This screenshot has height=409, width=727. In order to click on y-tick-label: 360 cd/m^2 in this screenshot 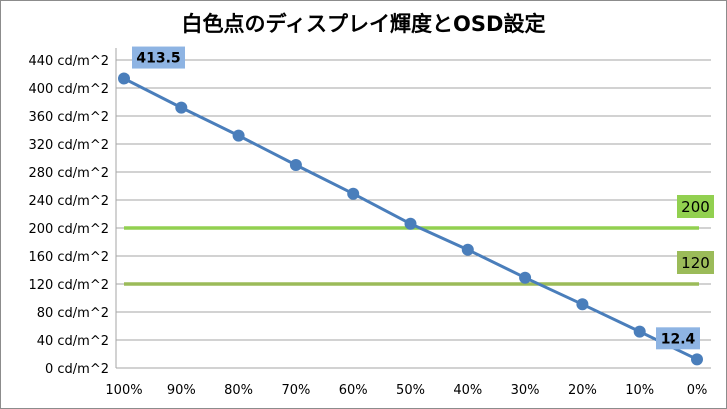, I will do `click(68, 117)`.